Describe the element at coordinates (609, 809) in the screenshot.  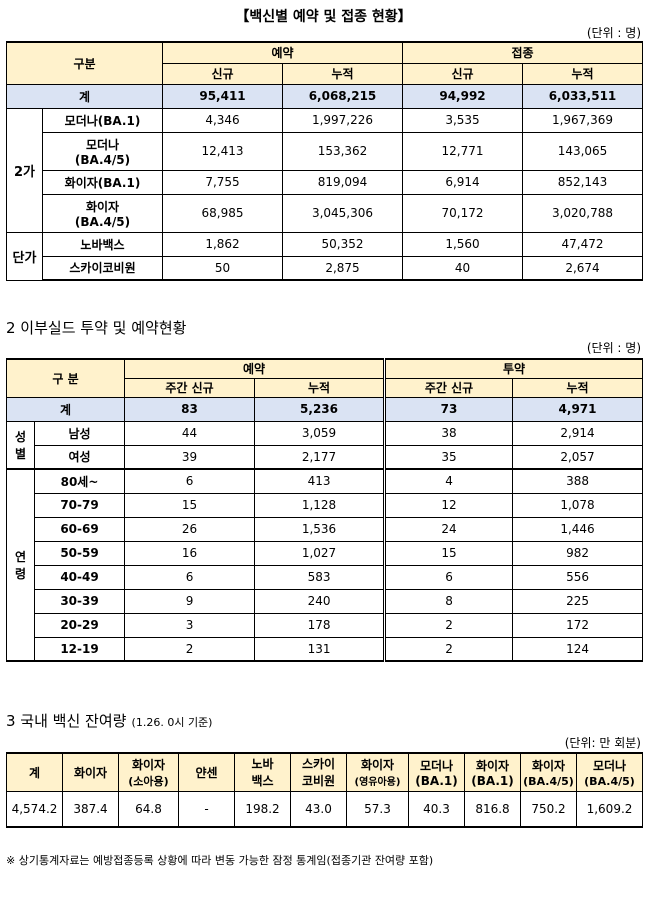
I see `stock-value: 1,609.2` at that location.